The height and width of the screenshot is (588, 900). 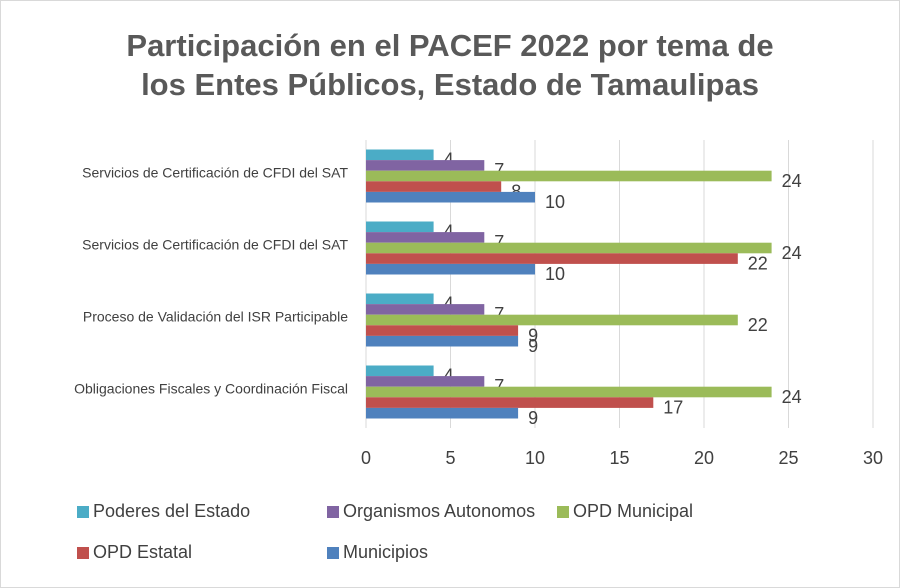 I want to click on data-label: 8, so click(x=516, y=191).